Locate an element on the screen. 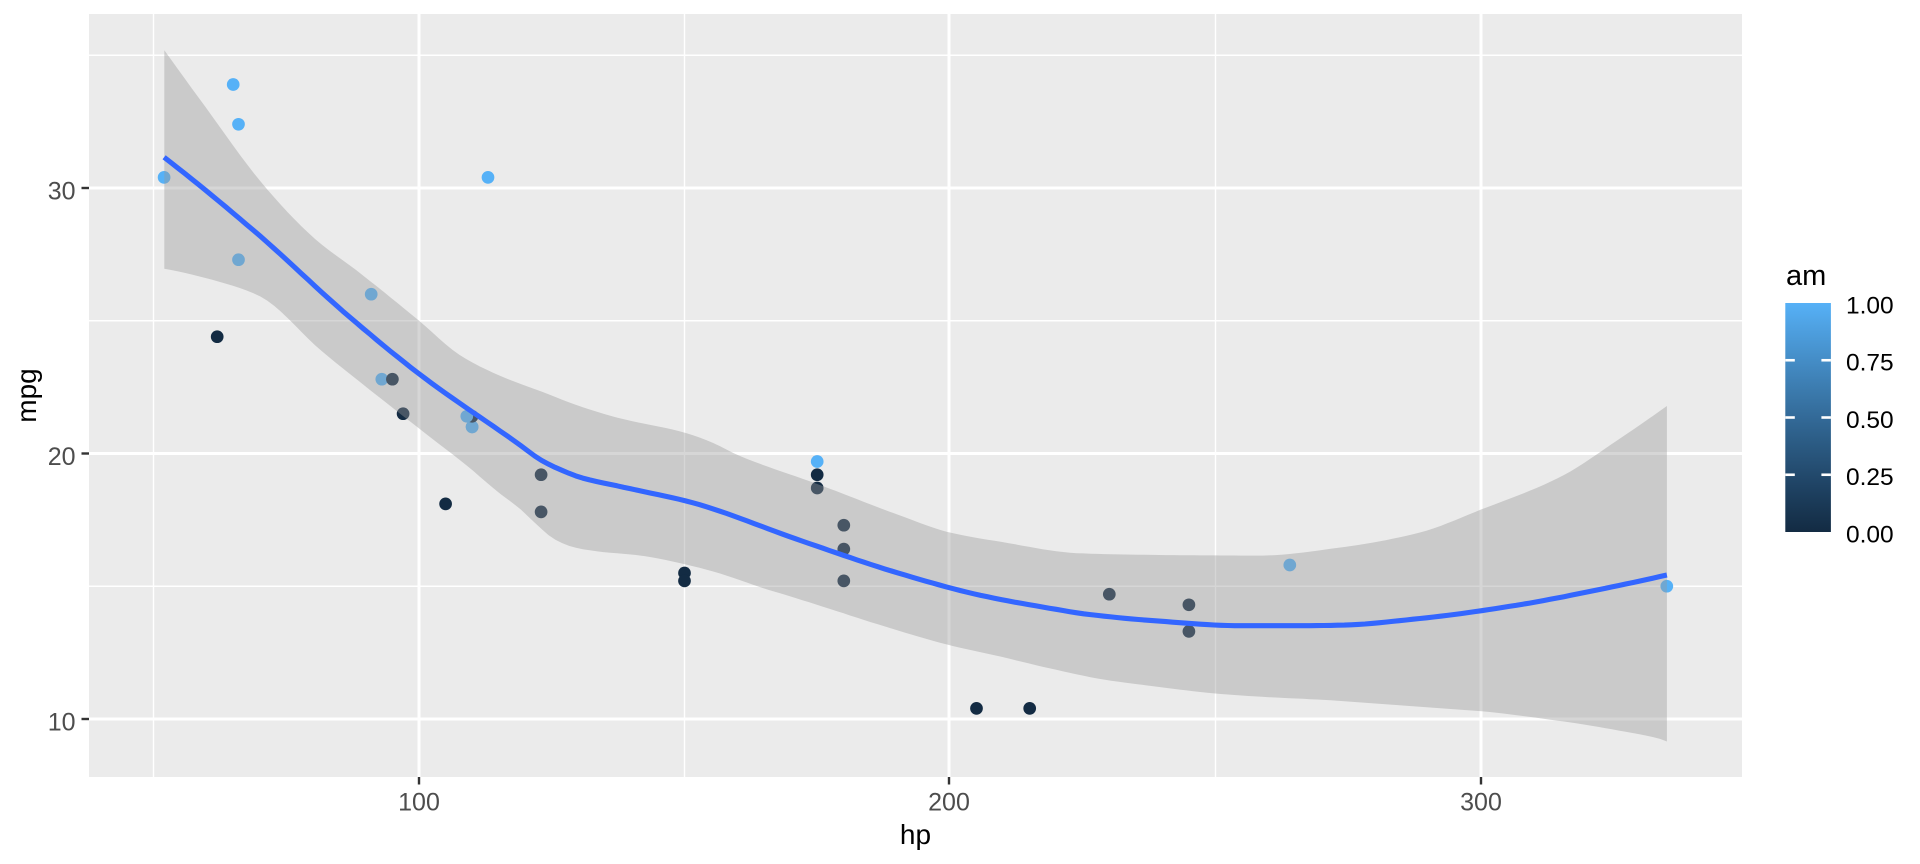  svg-text: am is located at coordinates (1806, 276).